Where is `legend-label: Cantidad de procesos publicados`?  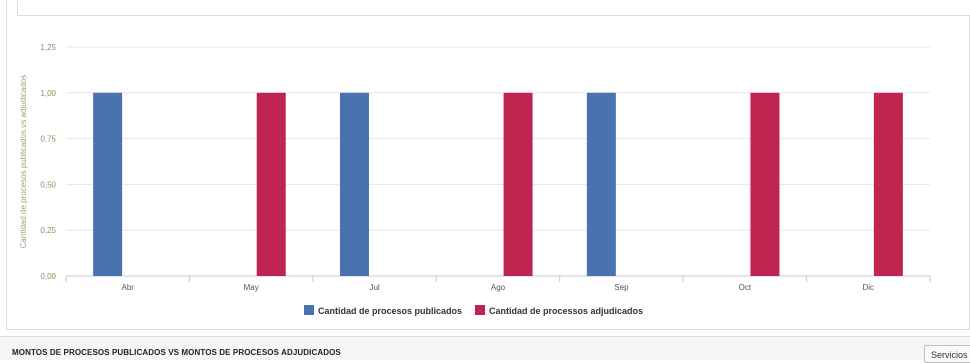
legend-label: Cantidad de procesos publicados is located at coordinates (390, 311).